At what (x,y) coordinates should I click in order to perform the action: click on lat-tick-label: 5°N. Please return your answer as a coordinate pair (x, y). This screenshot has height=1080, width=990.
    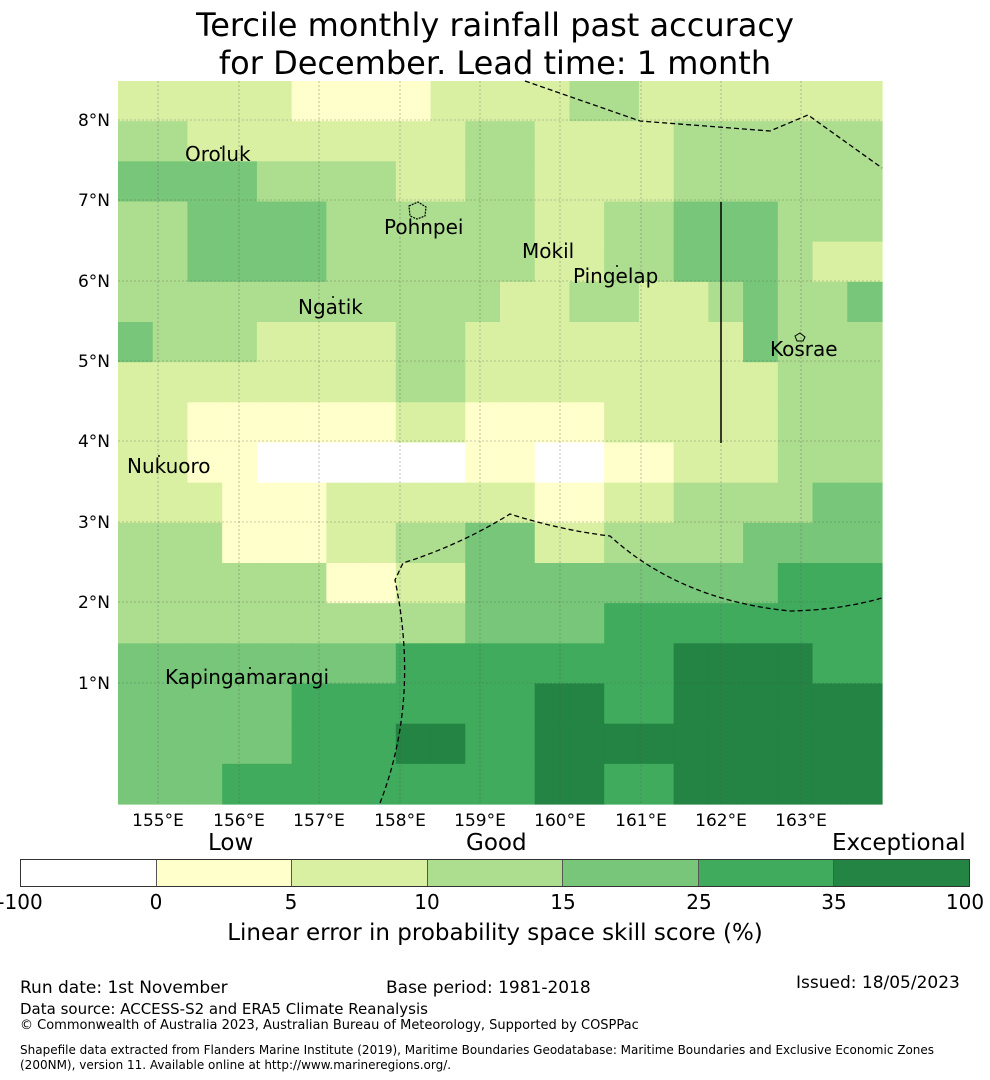
    Looking at the image, I should click on (94, 362).